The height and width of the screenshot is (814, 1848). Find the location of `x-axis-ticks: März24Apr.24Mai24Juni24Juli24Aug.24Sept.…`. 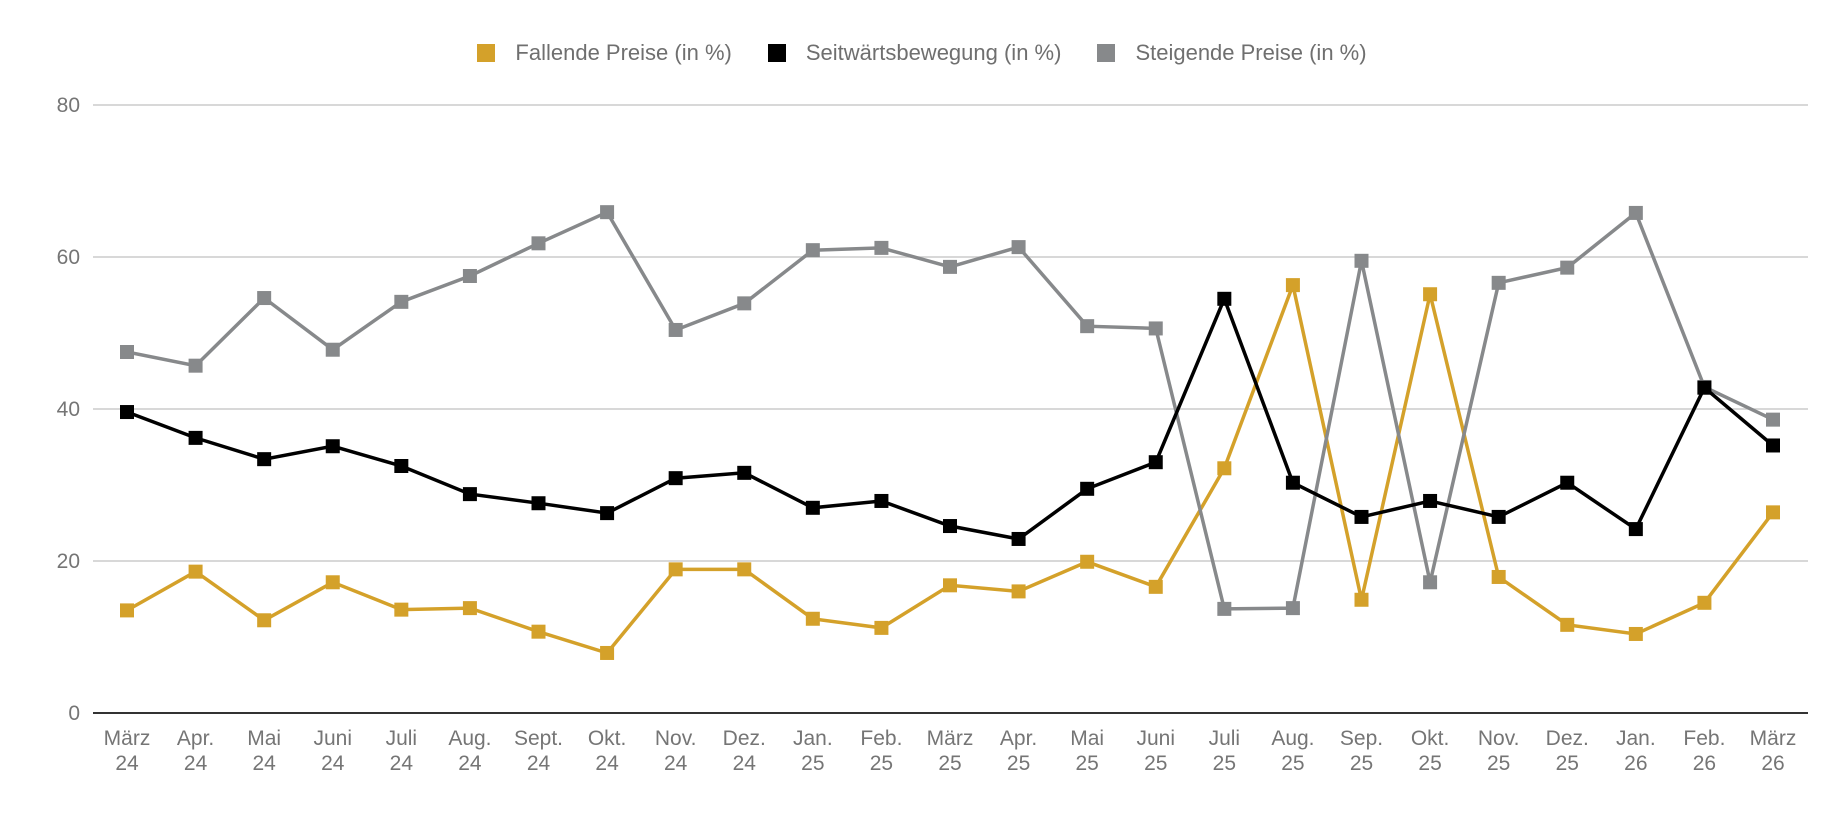

x-axis-ticks: März24Apr.24Mai24Juni24Juli24Aug.24Sept.… is located at coordinates (950, 751).